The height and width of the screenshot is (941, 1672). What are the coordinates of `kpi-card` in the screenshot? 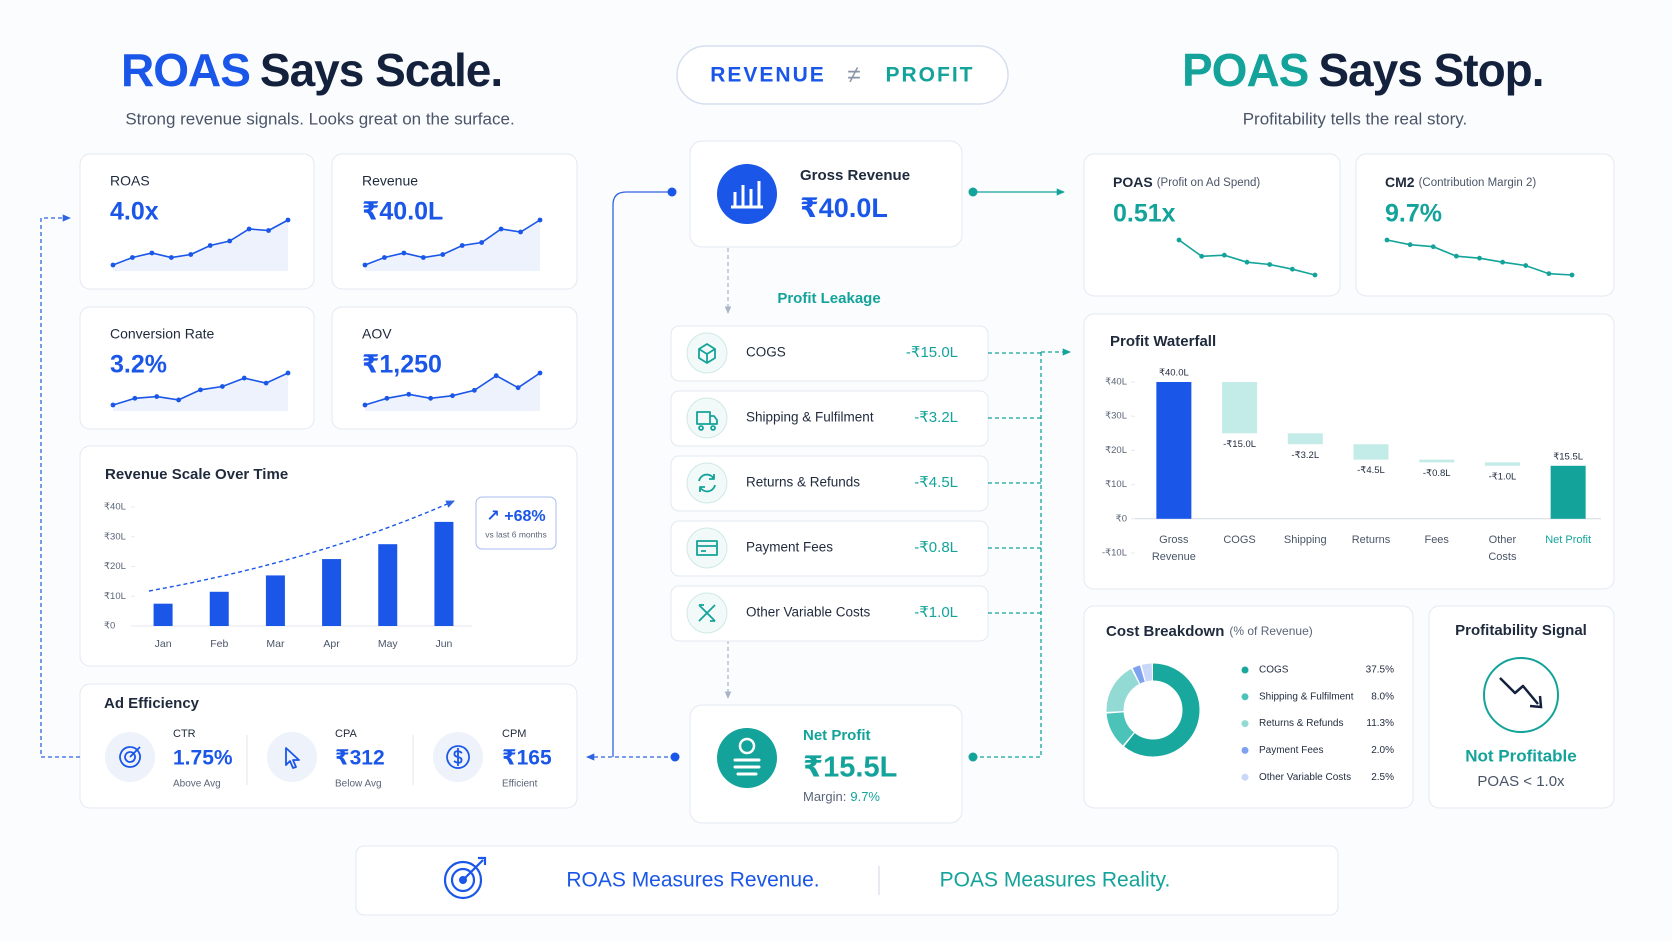 It's located at (1485, 225).